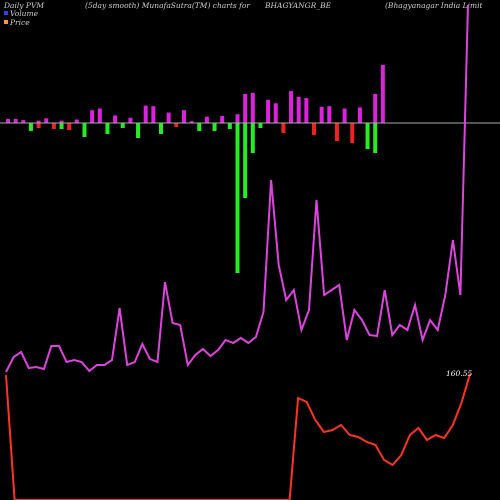 Image resolution: width=500 pixels, height=500 pixels. What do you see at coordinates (6, 13) in the screenshot?
I see `legend-volume-swatch` at bounding box center [6, 13].